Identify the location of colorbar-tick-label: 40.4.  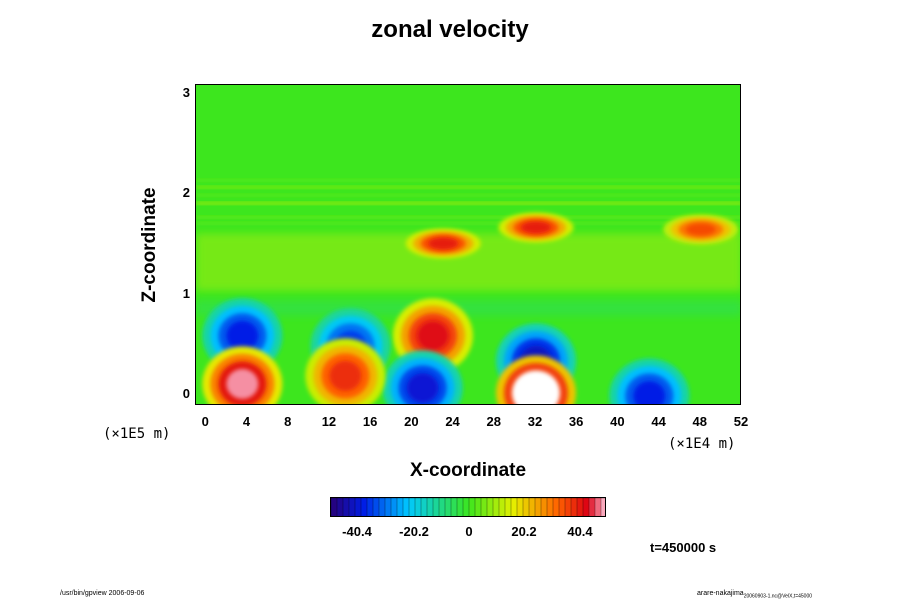
(580, 531).